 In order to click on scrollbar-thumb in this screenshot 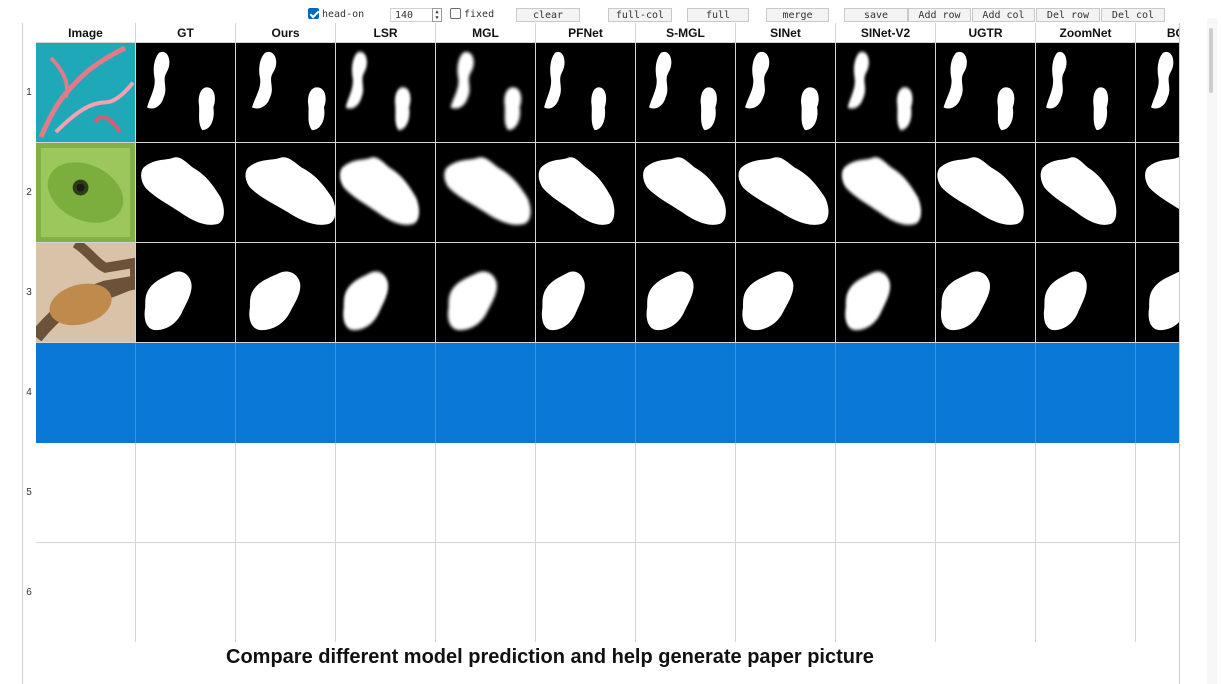, I will do `click(1211, 60)`.